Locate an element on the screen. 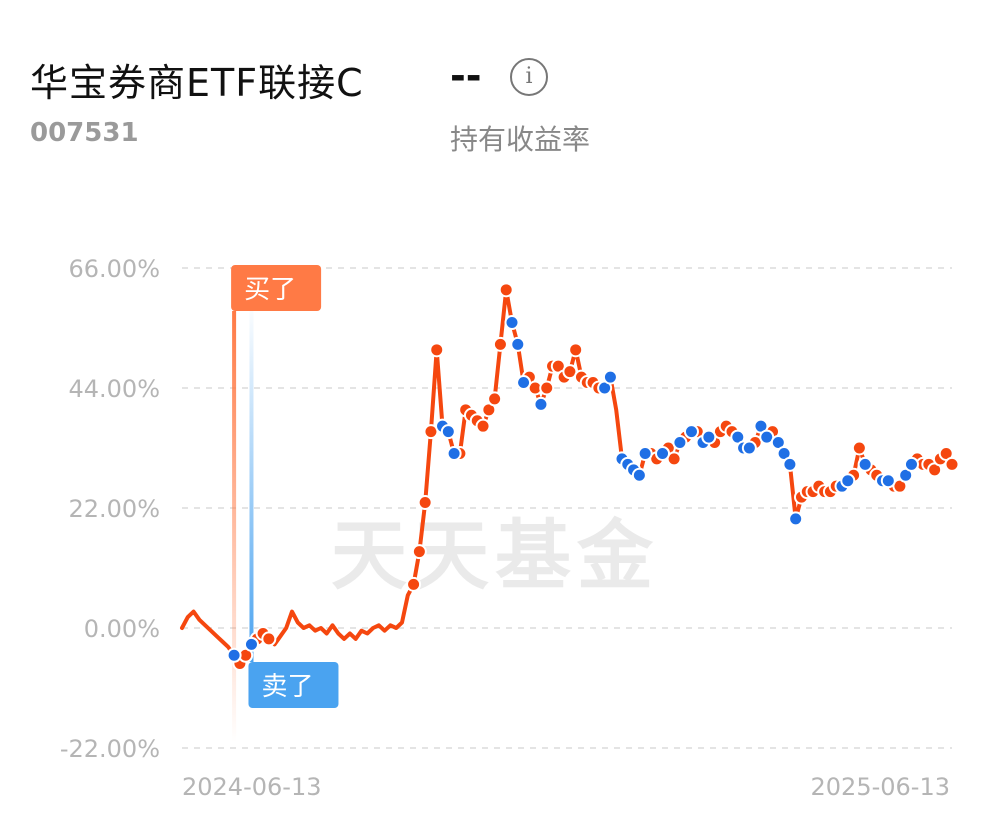 This screenshot has height=821, width=995. annotation-label: 买了 is located at coordinates (270, 290).